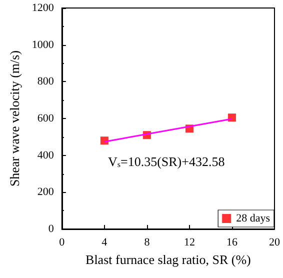 This screenshot has width=283, height=278. I want to click on x-tick-label: 4, so click(105, 242).